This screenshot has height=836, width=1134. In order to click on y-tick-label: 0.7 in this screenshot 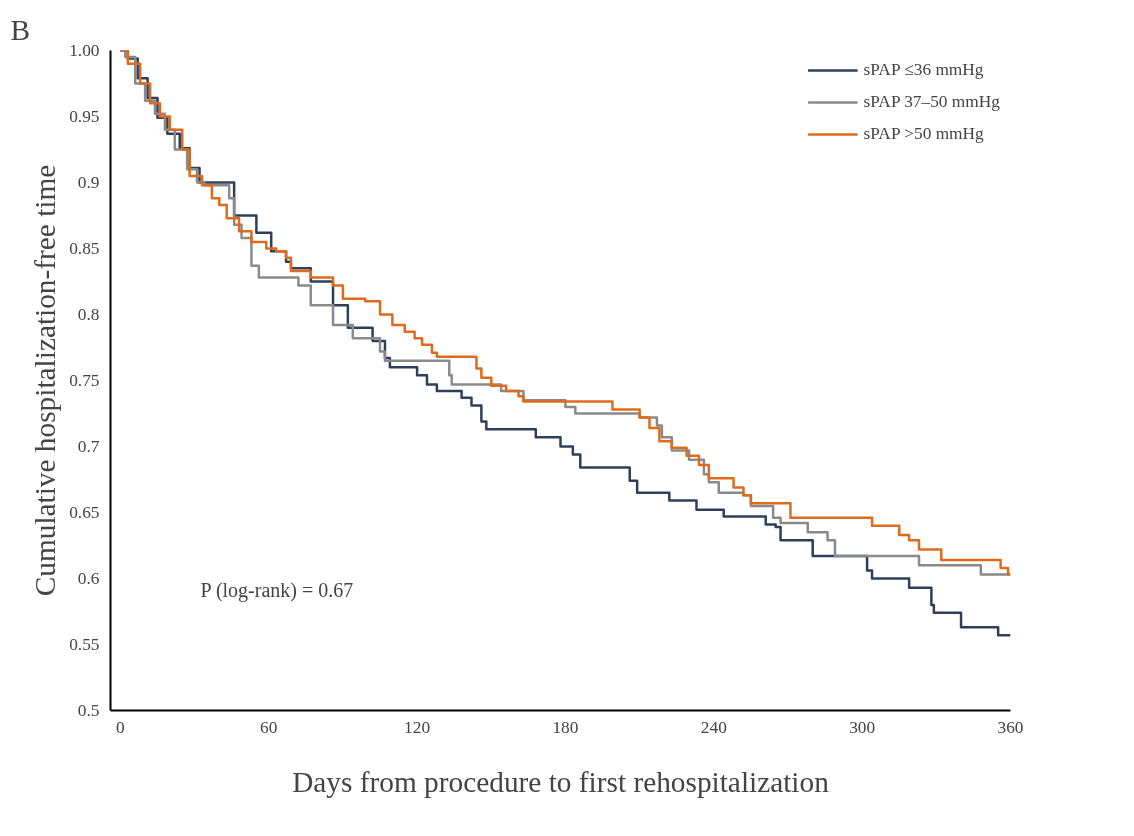, I will do `click(88, 446)`.